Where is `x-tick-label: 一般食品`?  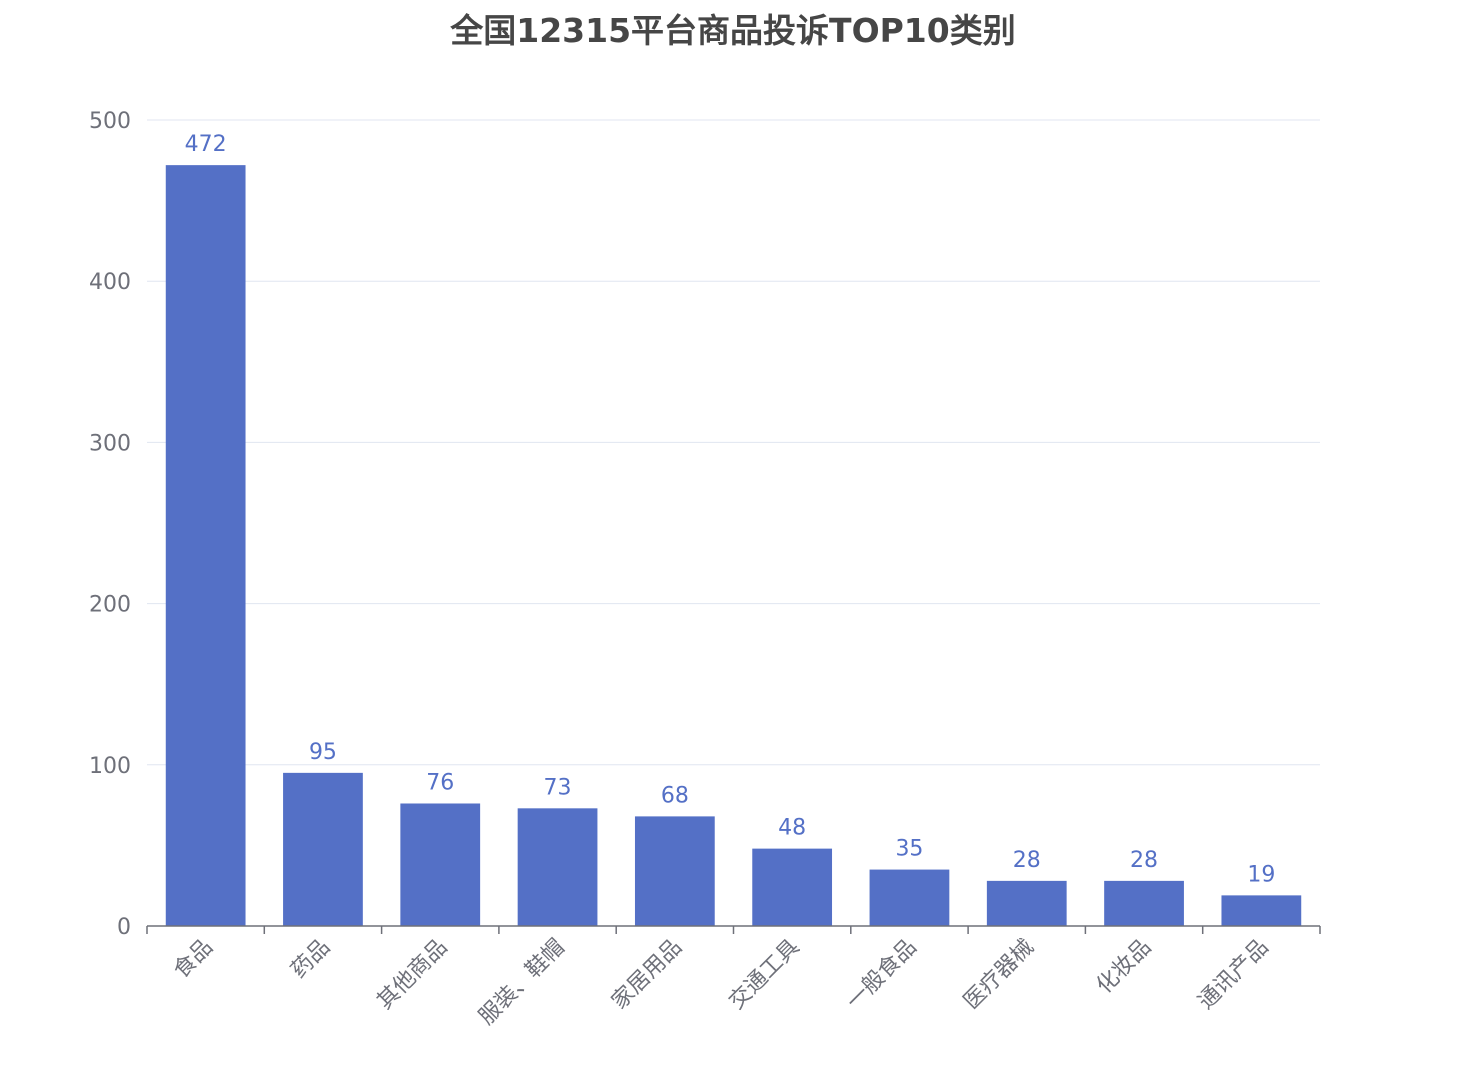 x-tick-label: 一般食品 is located at coordinates (882, 975).